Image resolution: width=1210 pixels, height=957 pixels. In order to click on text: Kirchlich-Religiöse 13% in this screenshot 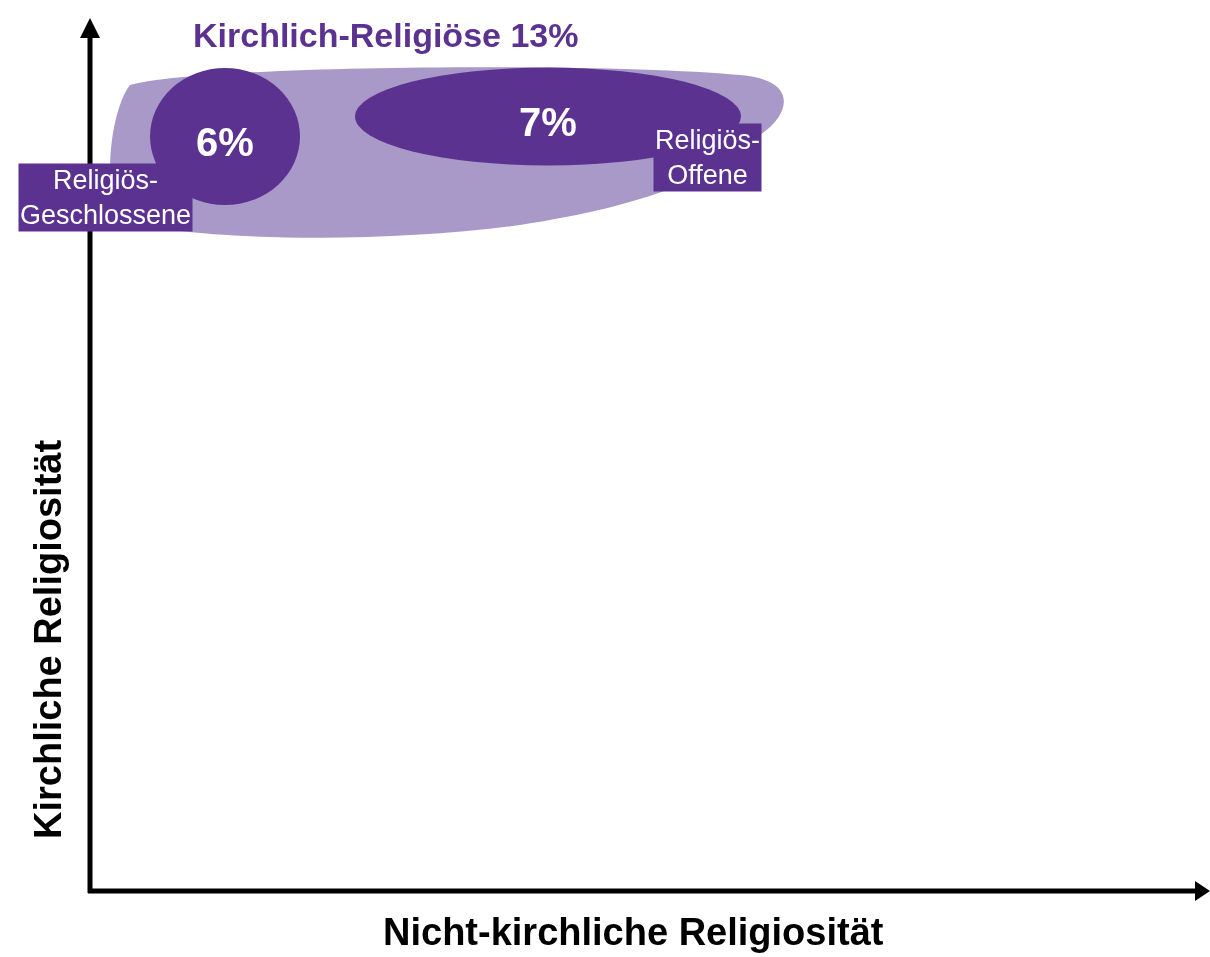, I will do `click(386, 35)`.